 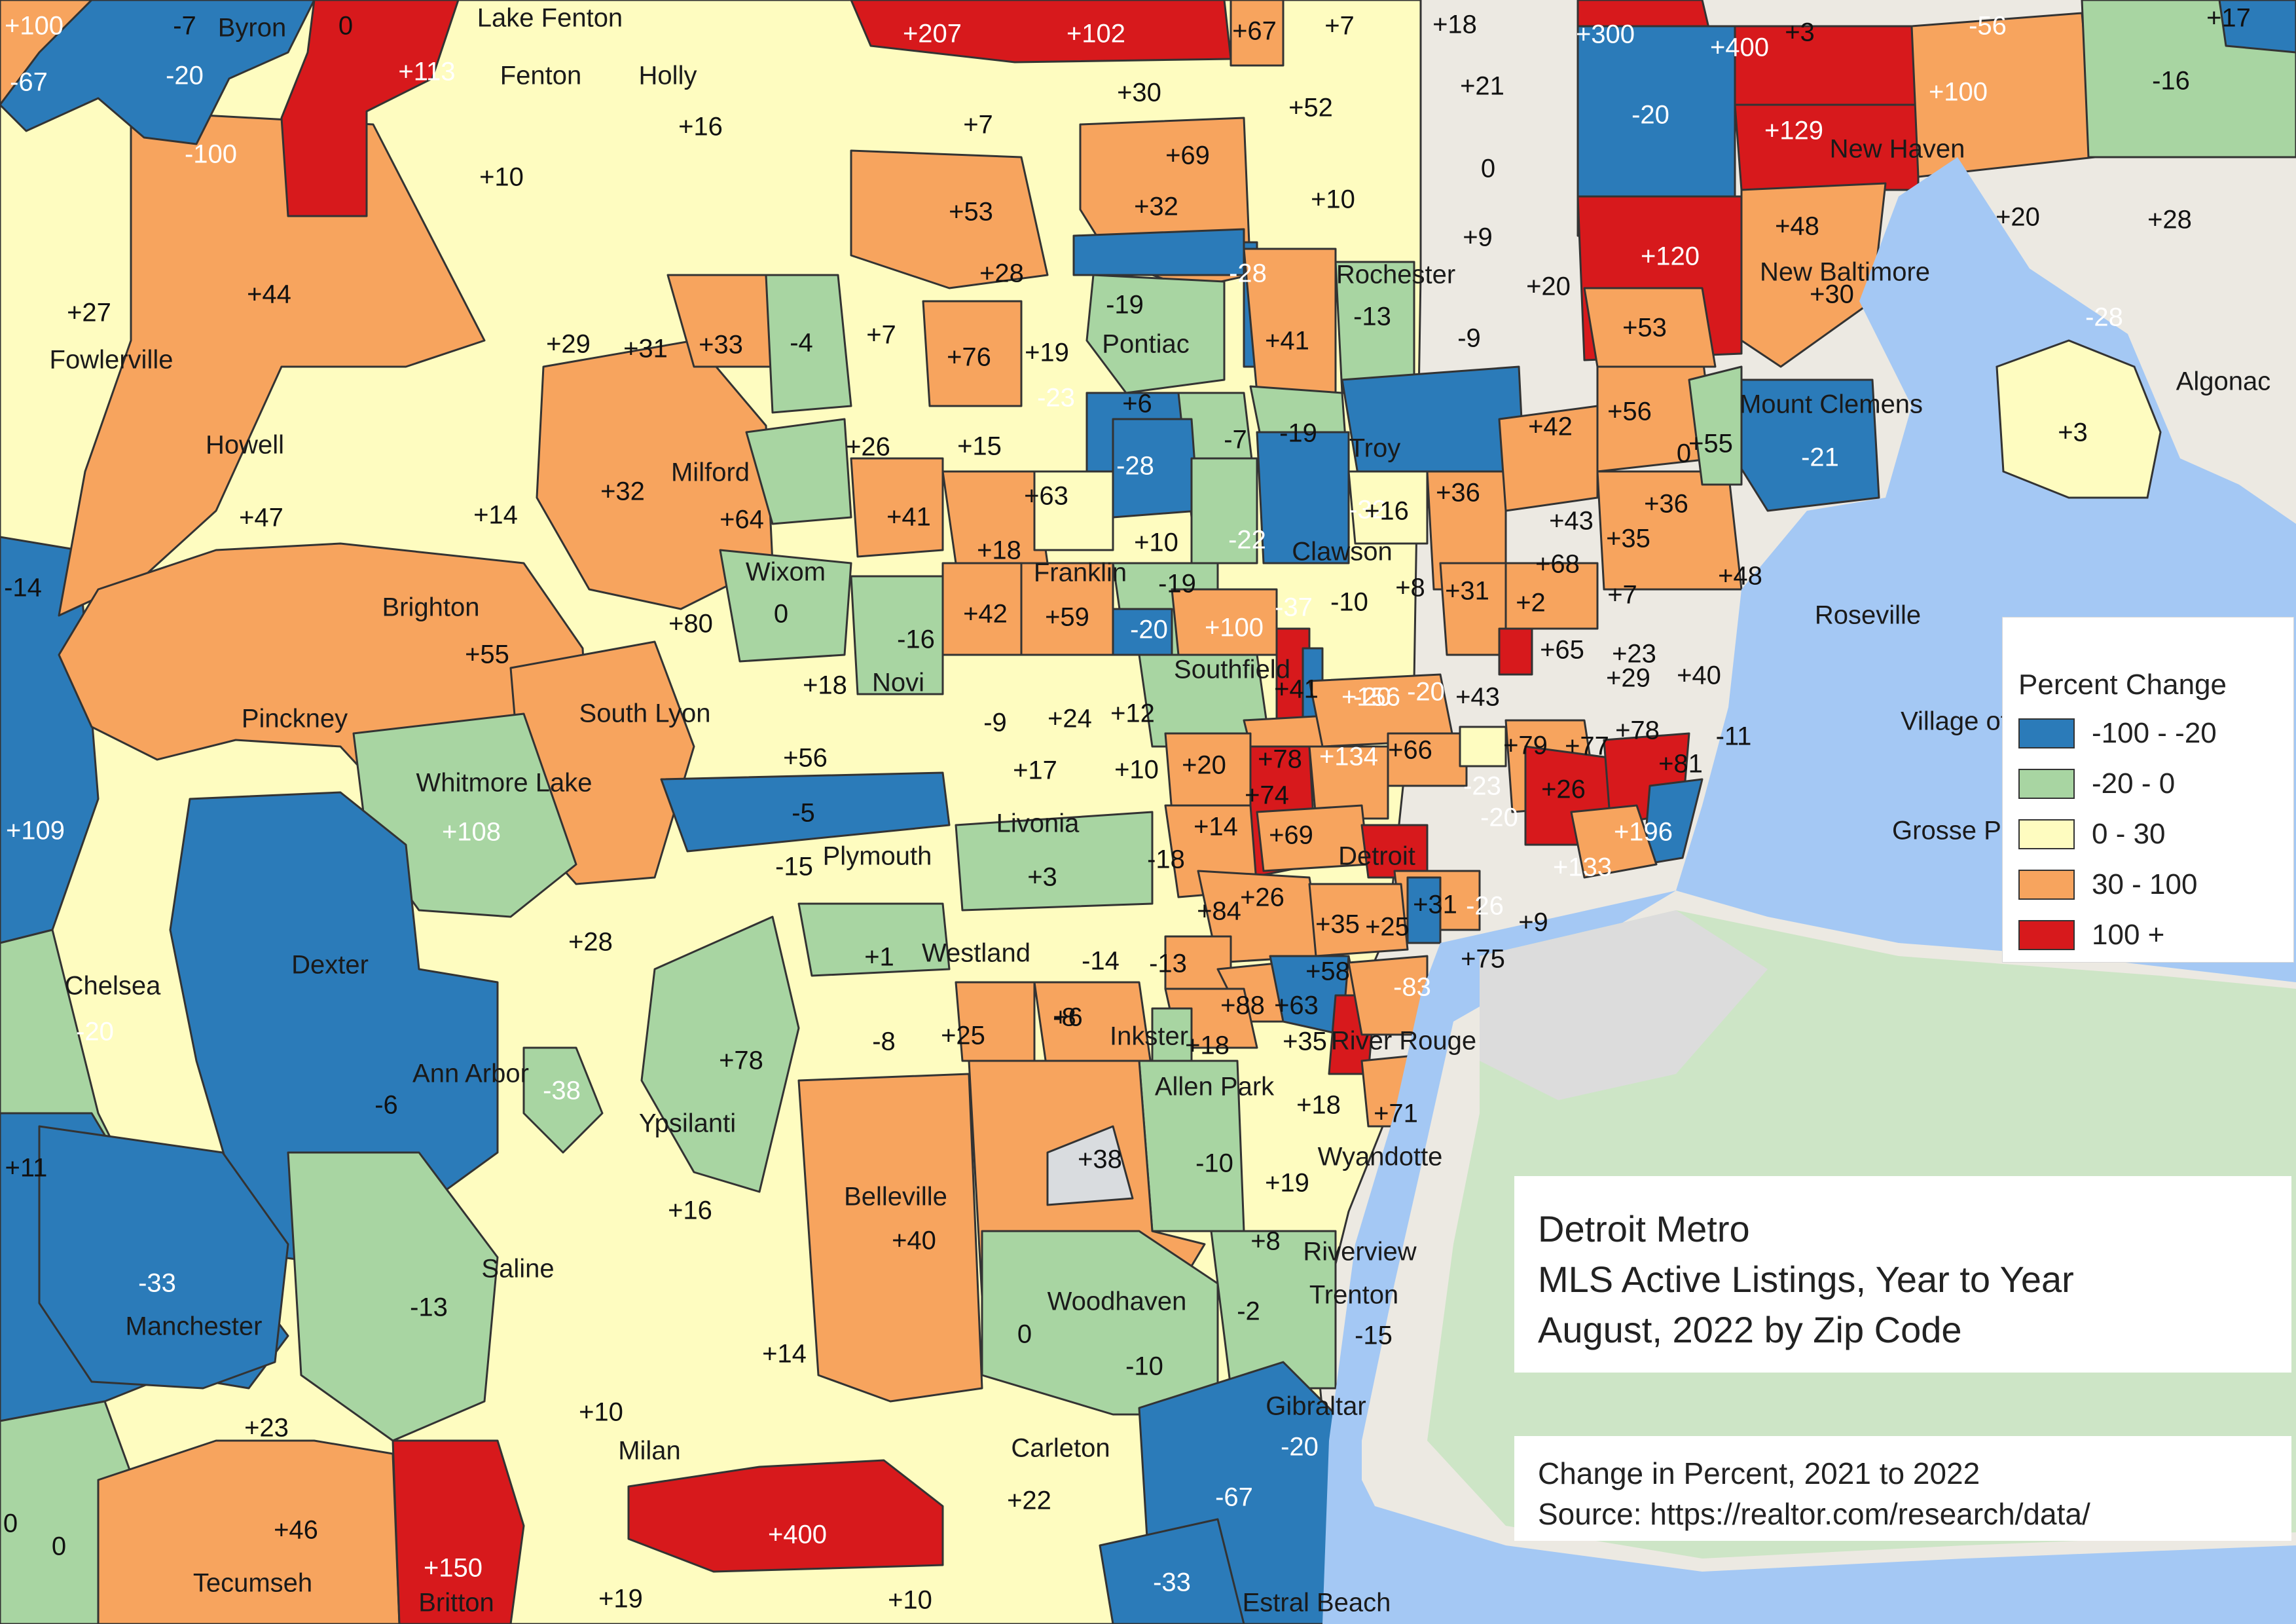 What do you see at coordinates (2146, 733) in the screenshot?
I see `legend-item: -100 - -20` at bounding box center [2146, 733].